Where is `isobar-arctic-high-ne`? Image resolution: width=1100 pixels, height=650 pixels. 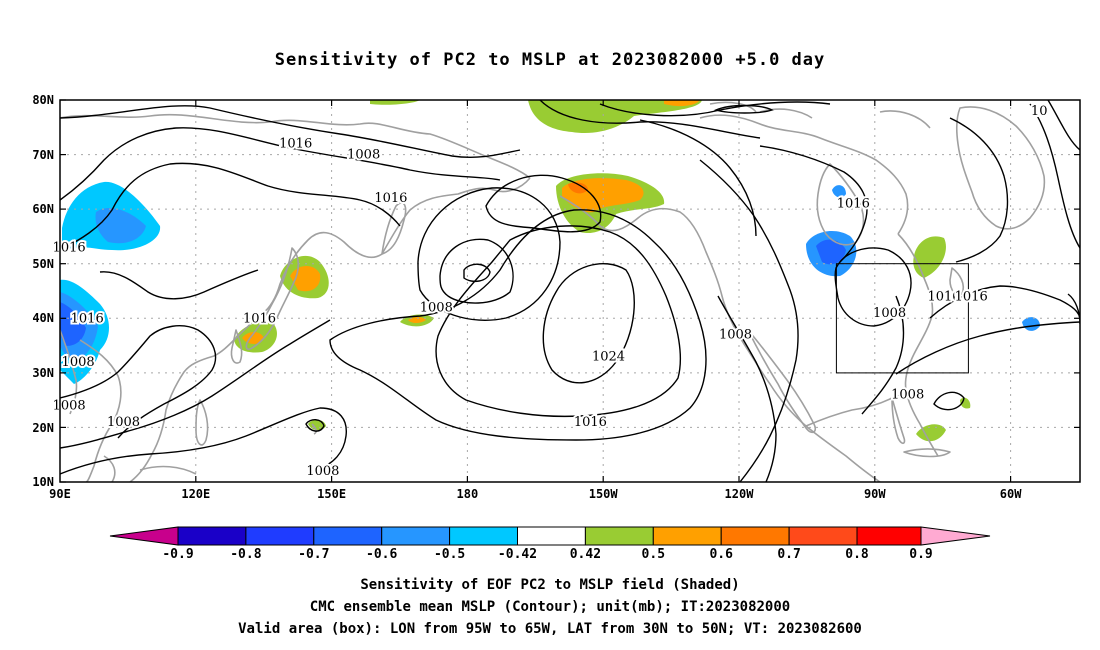 isobar-arctic-high-ne is located at coordinates (715, 109).